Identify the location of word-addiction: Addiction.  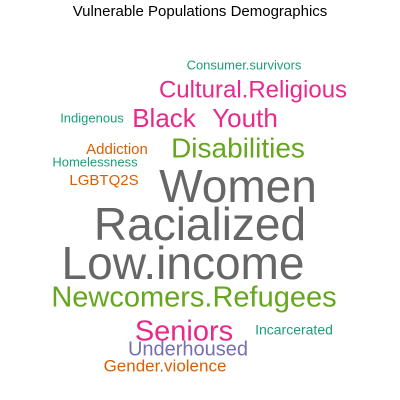
(117, 149).